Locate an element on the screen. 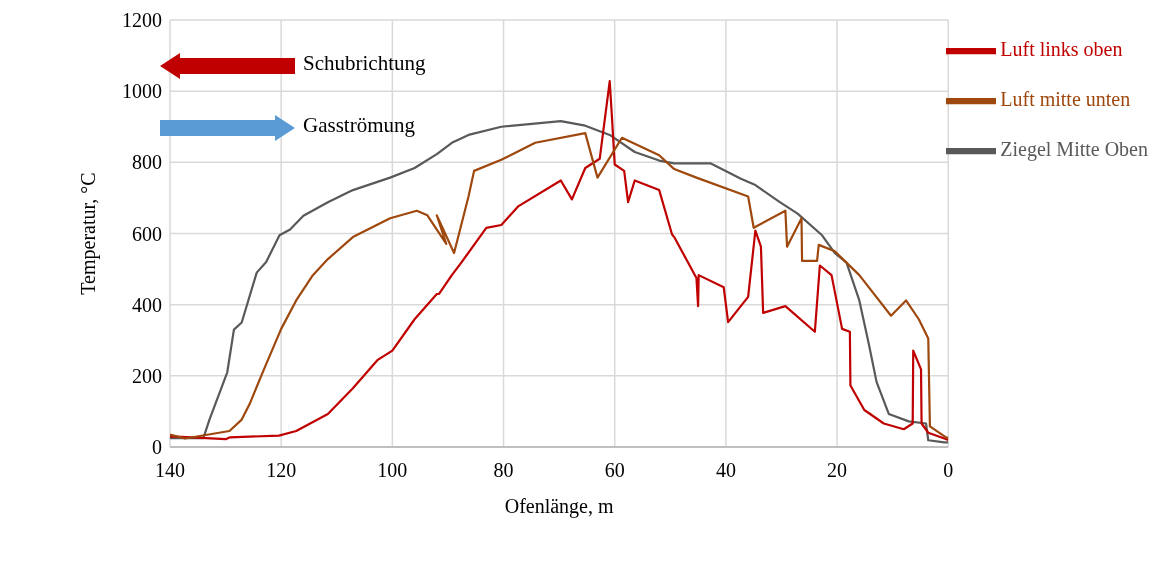  x-tick-label: 40 is located at coordinates (725, 470).